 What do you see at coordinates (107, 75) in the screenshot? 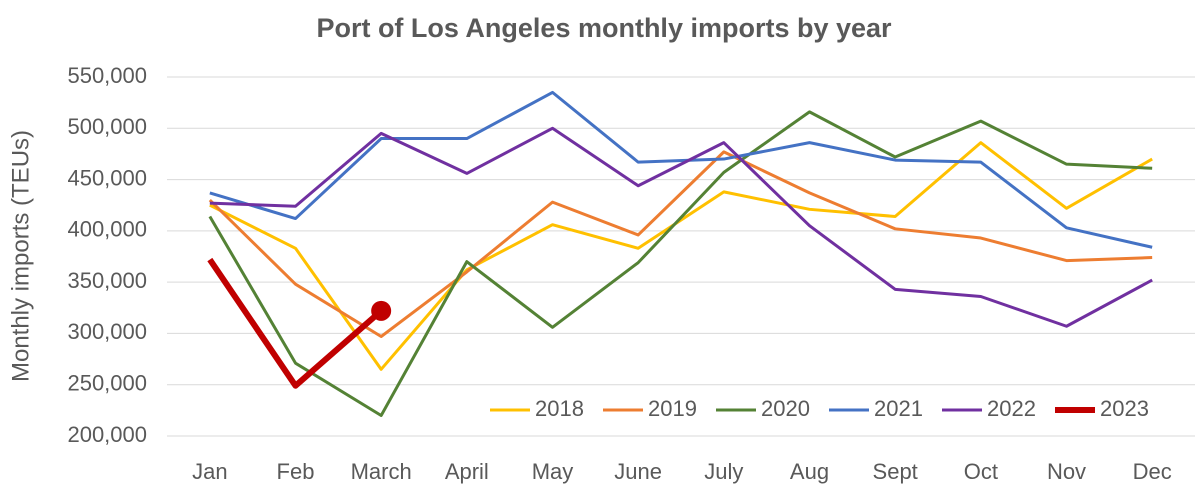
I see `y-tick-label: 550,000` at bounding box center [107, 75].